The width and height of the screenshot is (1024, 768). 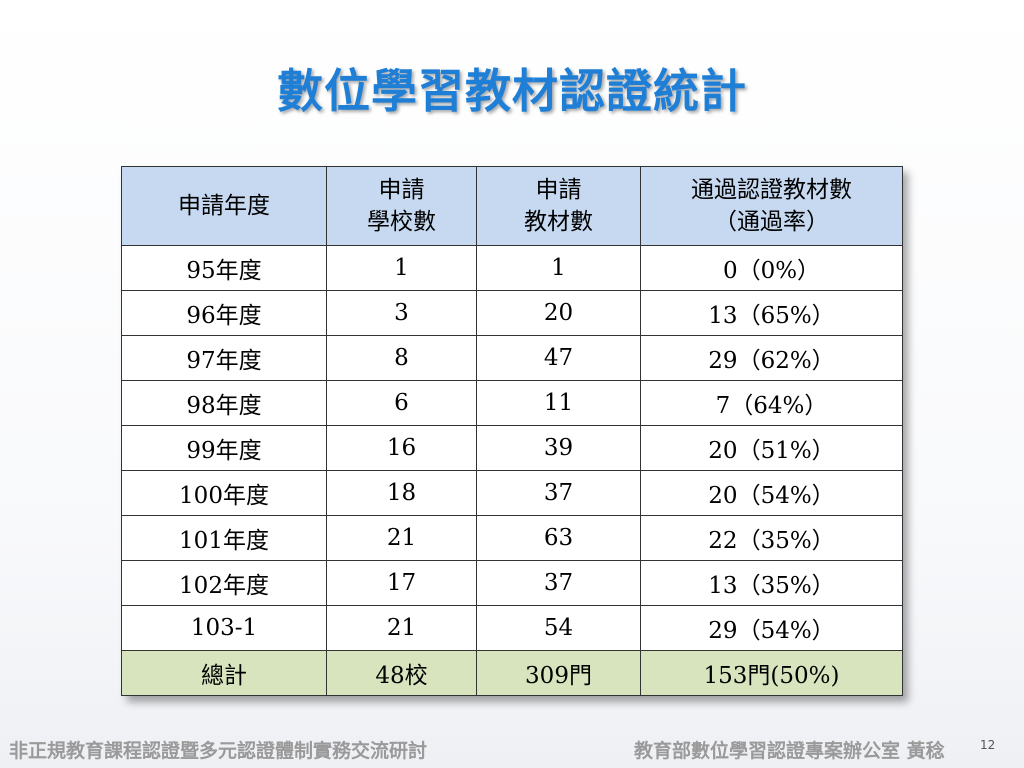 I want to click on cell-year: 103-1, so click(x=224, y=628).